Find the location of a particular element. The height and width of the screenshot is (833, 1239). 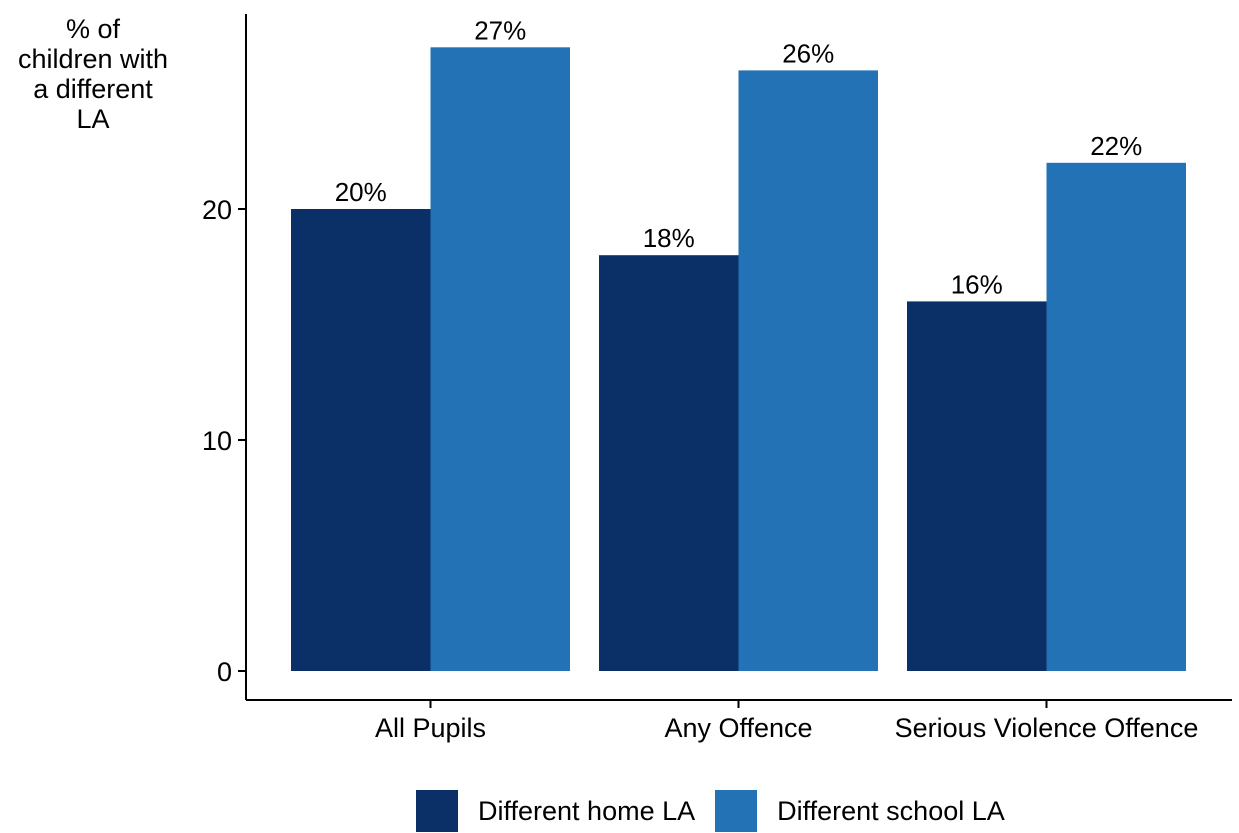

legend-label-school: Different school LA is located at coordinates (891, 810).